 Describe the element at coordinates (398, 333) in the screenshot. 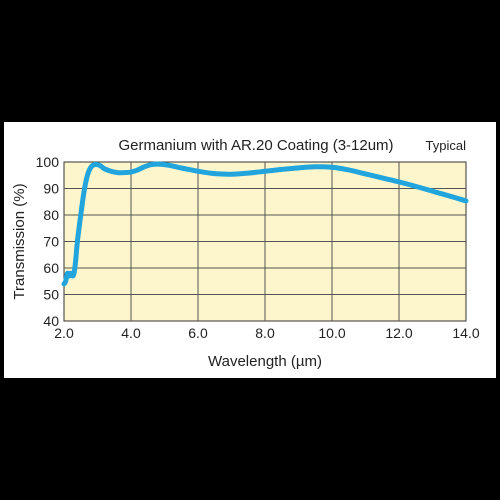

I see `x-tick-label: 12.0` at that location.